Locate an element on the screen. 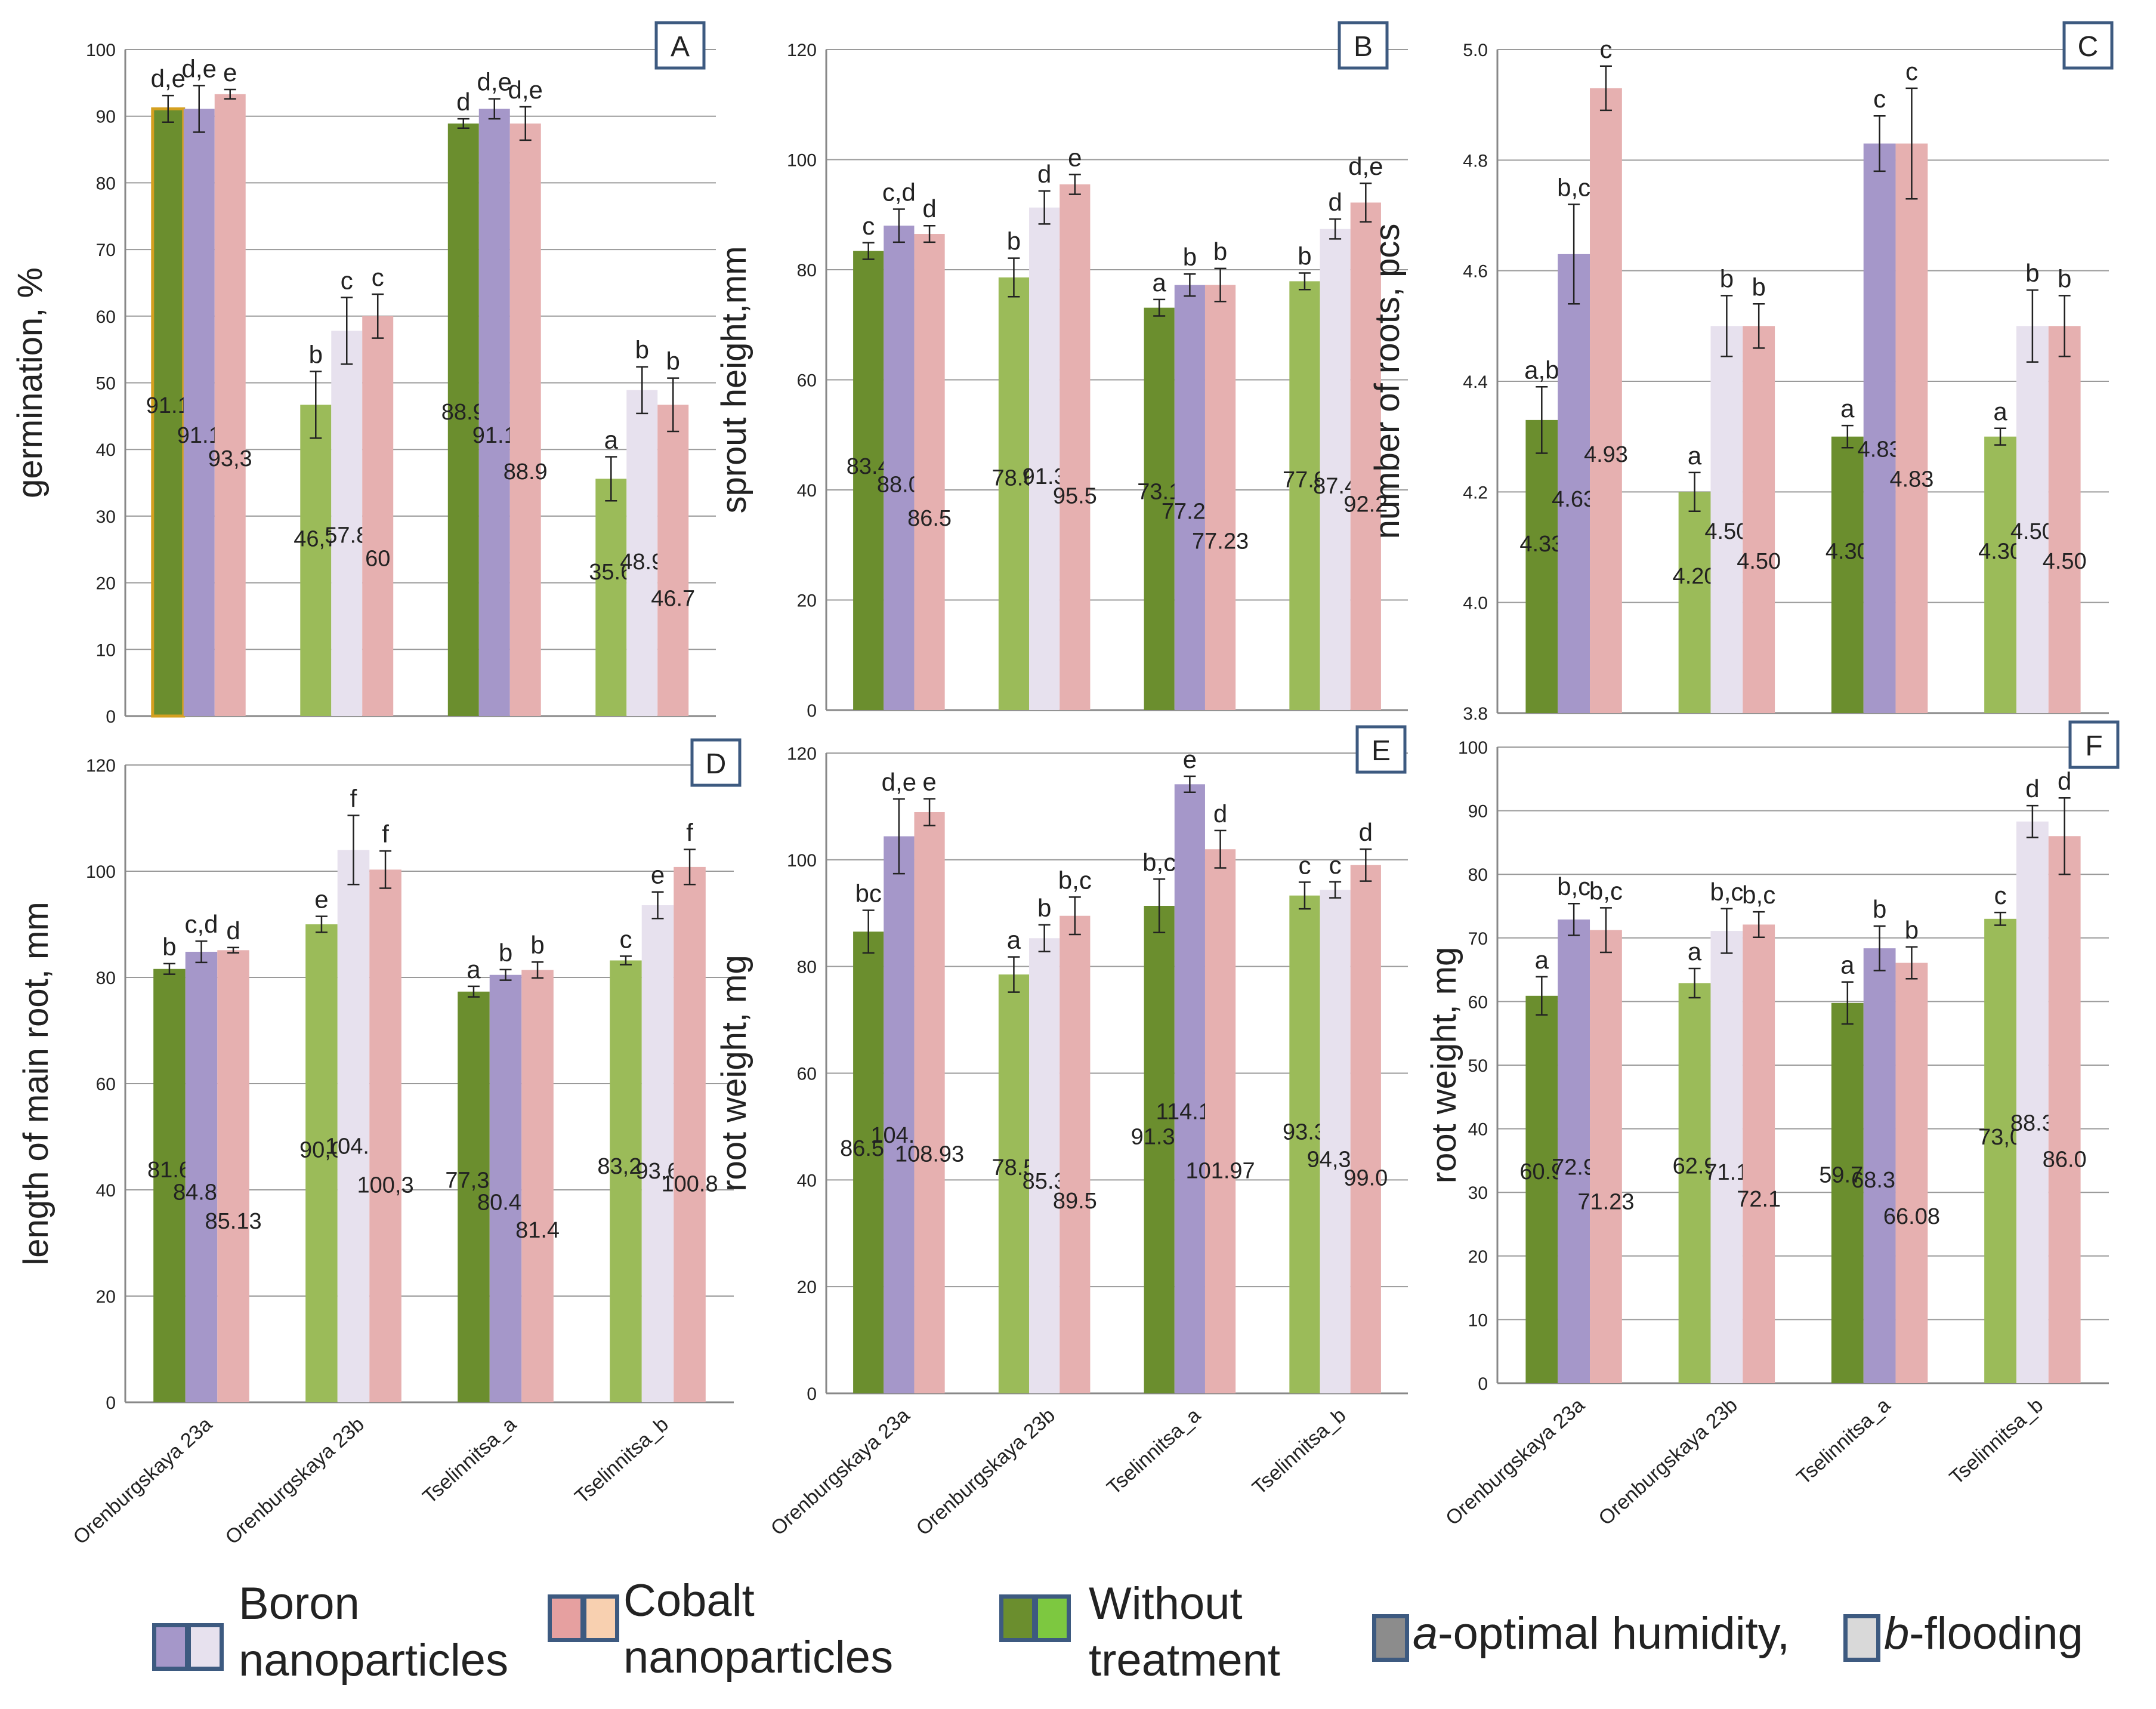  legend-humidity-text: -optimal humidity, is located at coordinates (1614, 1633).